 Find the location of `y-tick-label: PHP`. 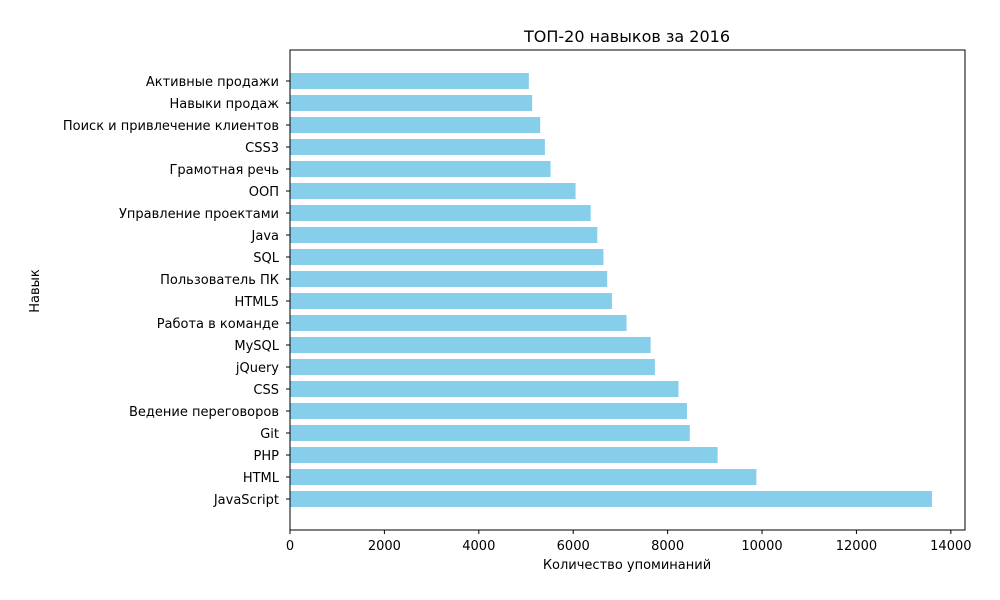

y-tick-label: PHP is located at coordinates (267, 456).